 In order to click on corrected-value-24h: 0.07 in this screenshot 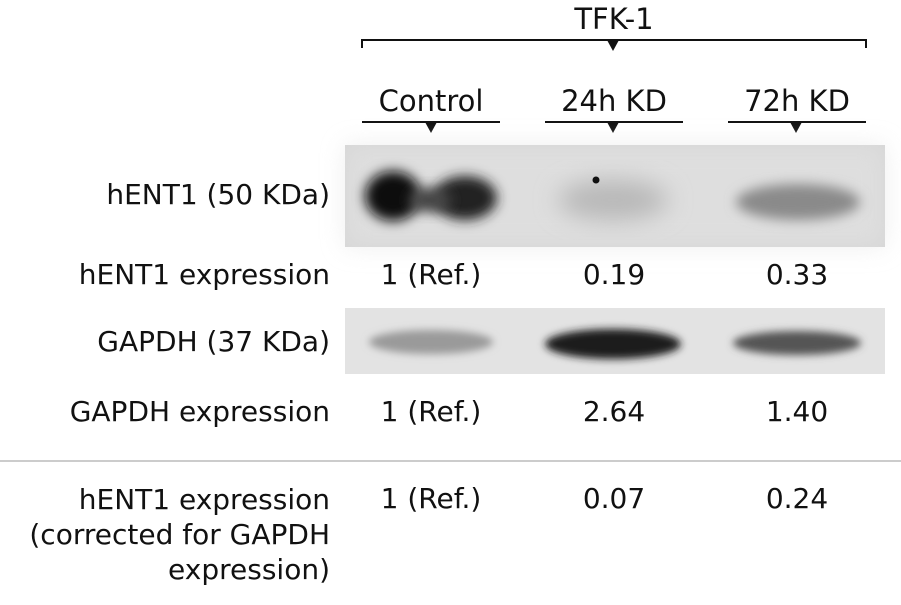, I will do `click(614, 498)`.